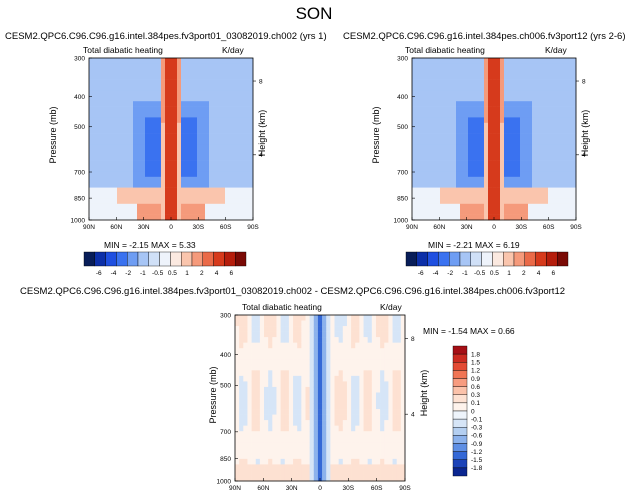 The width and height of the screenshot is (628, 500). Describe the element at coordinates (460, 366) in the screenshot. I see `p3-colorbar-swatch` at that location.